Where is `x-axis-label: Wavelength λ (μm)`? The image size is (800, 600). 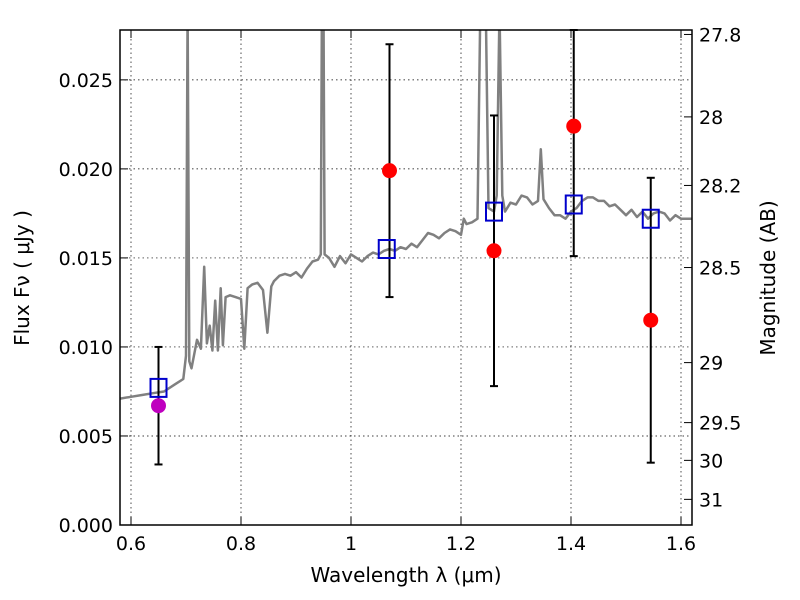 x-axis-label: Wavelength λ (μm) is located at coordinates (405, 575).